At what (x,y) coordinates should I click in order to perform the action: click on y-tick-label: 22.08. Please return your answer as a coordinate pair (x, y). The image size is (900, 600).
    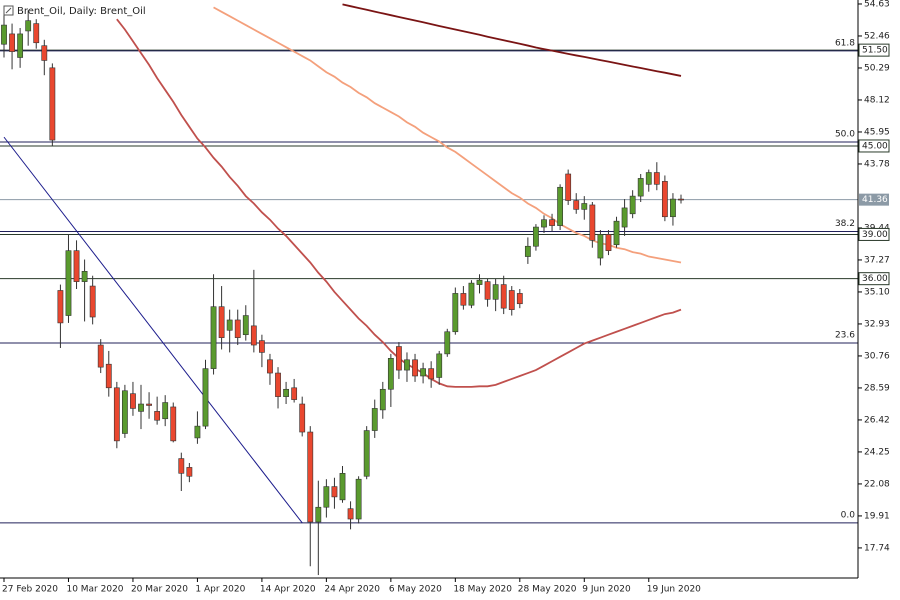
    Looking at the image, I should click on (877, 484).